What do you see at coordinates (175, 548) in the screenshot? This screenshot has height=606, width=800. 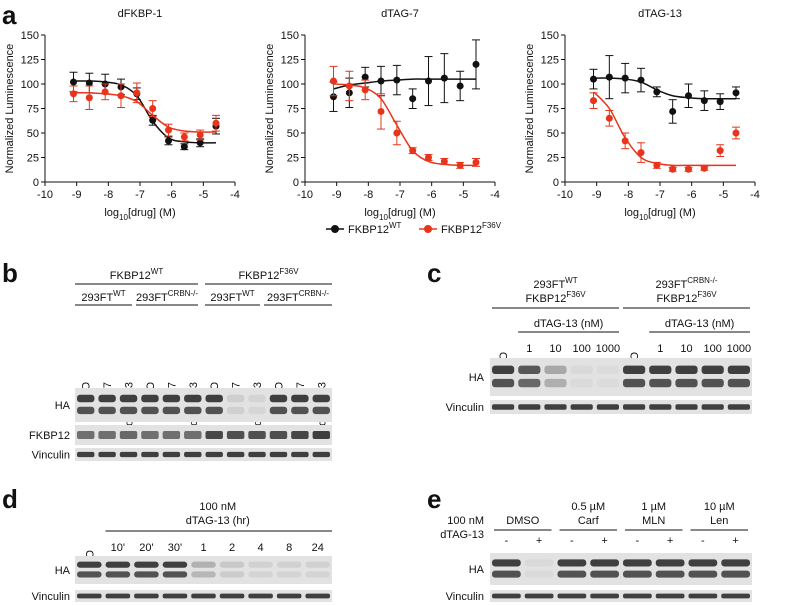 I see `time-label: 30'` at bounding box center [175, 548].